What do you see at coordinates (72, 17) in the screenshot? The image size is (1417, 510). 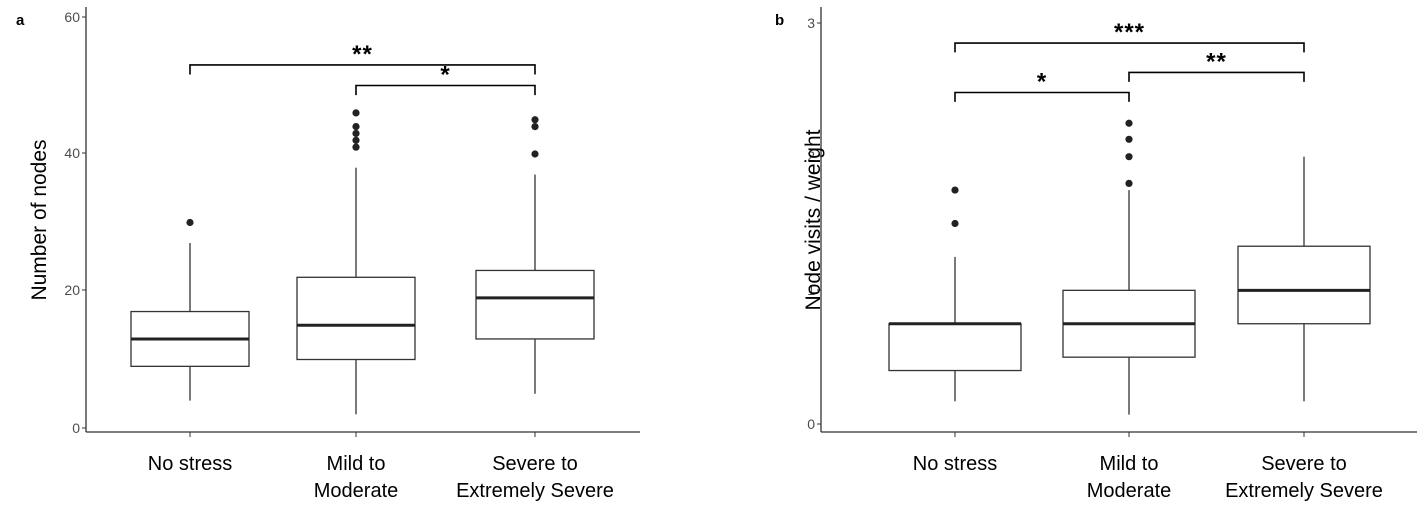 I see `y-tick-label: 60` at bounding box center [72, 17].